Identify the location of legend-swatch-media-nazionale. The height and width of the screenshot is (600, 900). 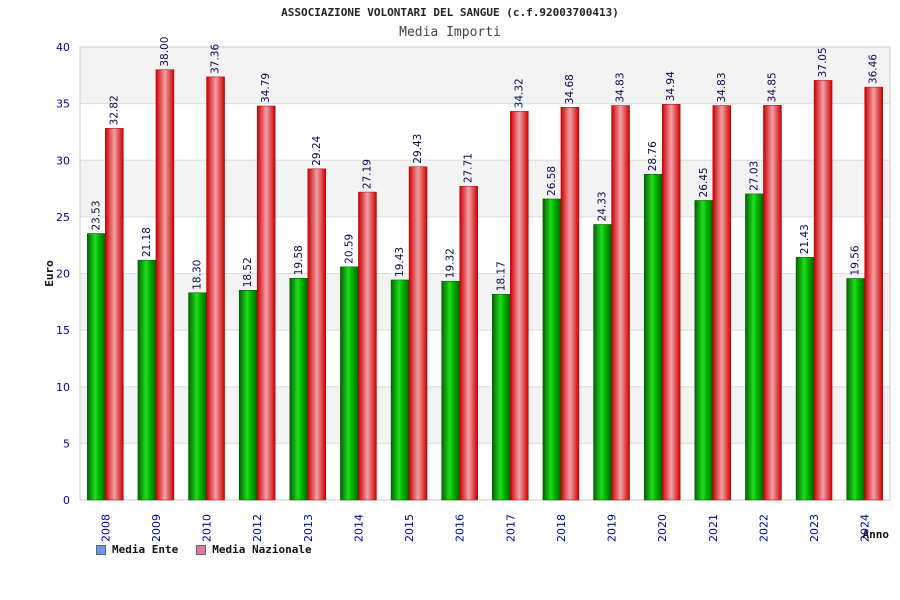
(201, 549).